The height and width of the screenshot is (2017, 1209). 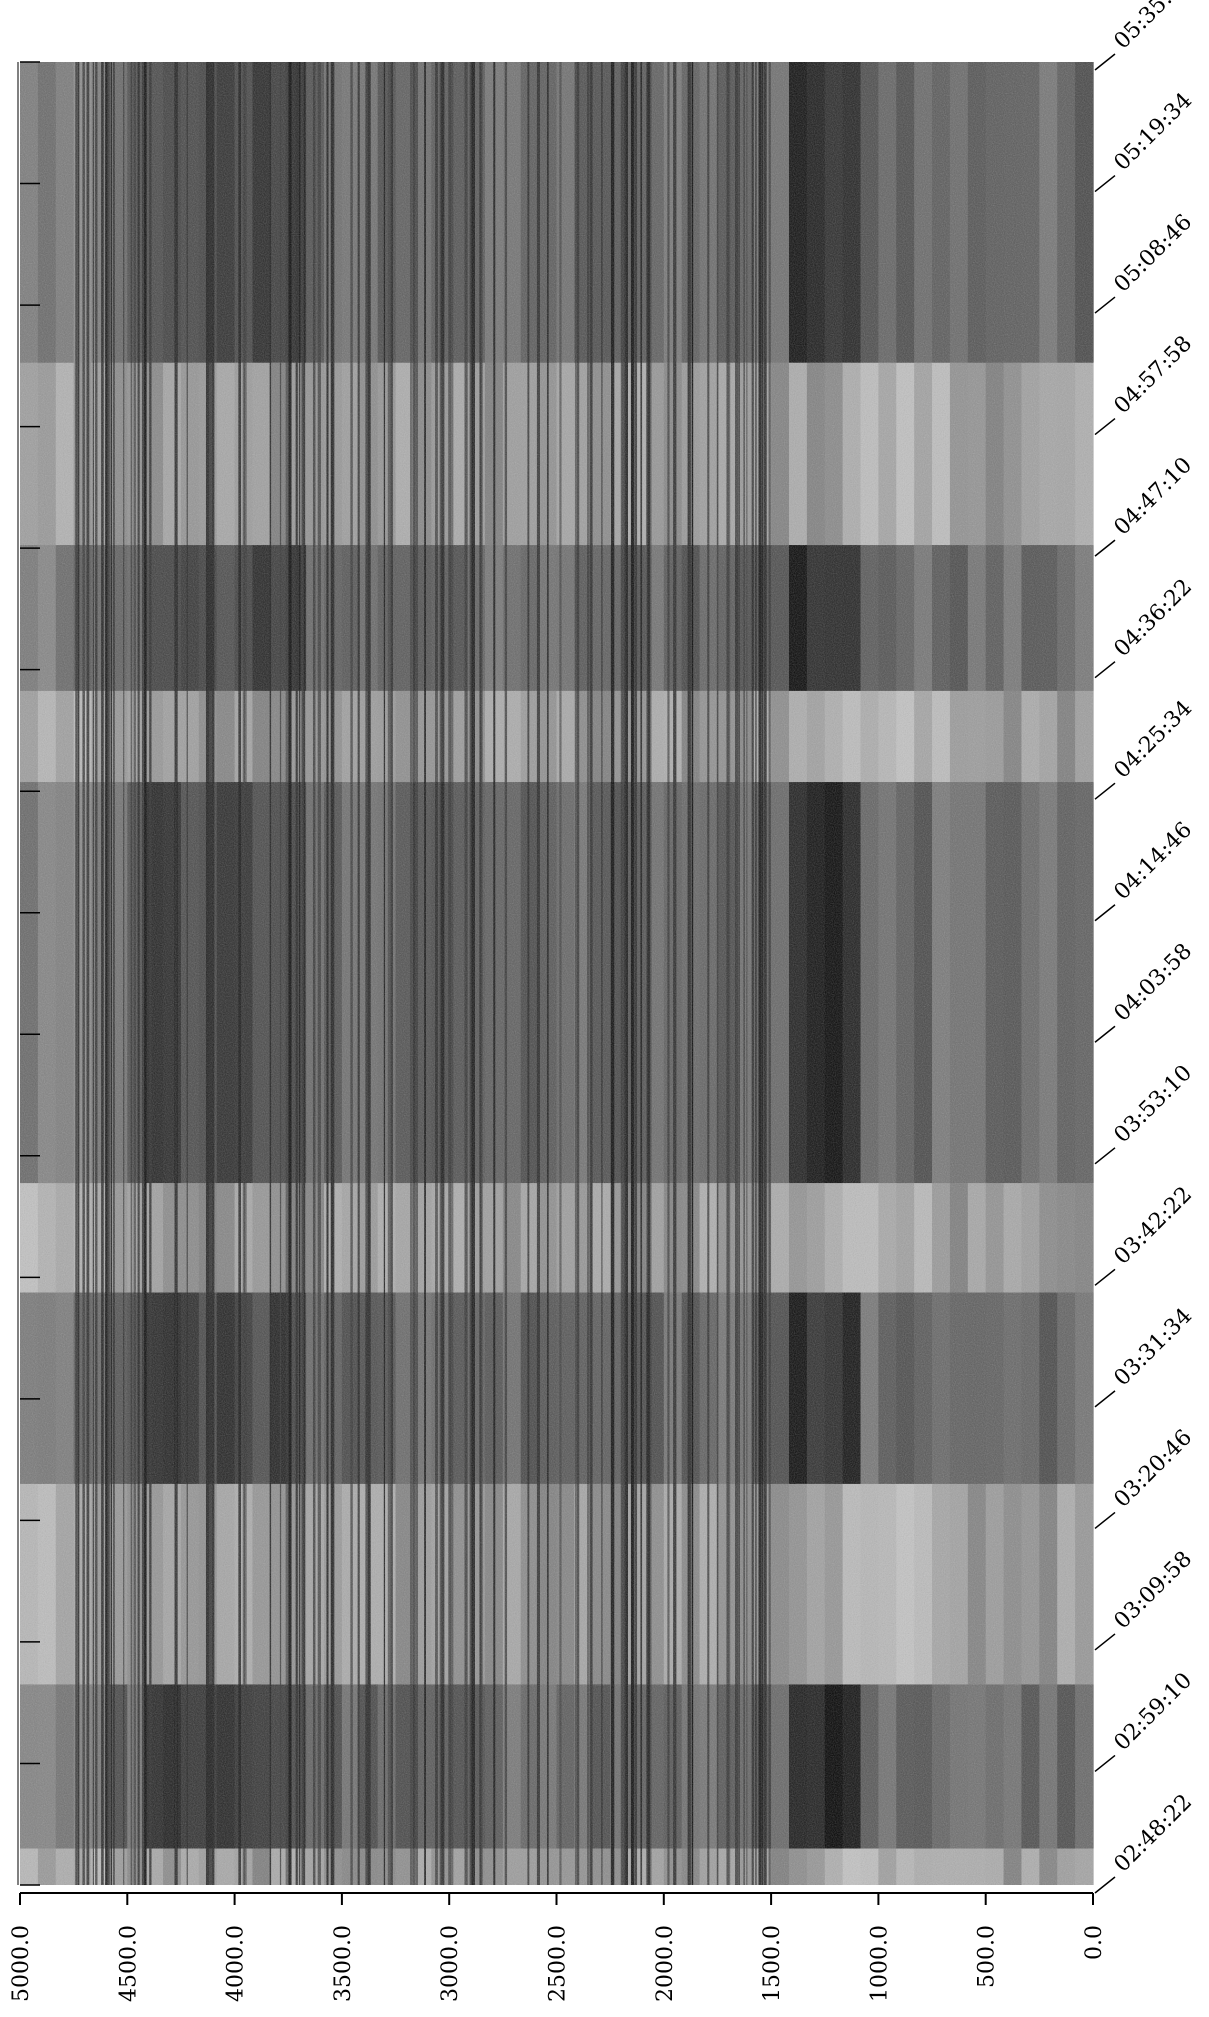 I want to click on frequency-tick-label: 3000.0, so click(x=450, y=1963).